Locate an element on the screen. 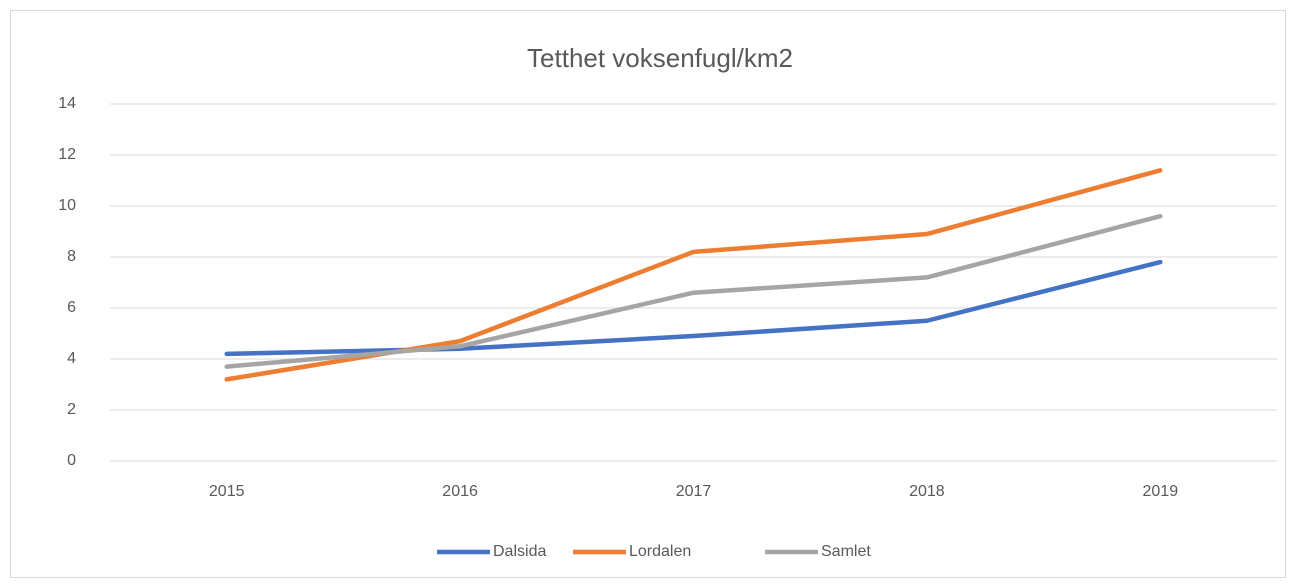 This screenshot has width=1296, height=585. x-tick-label: 2018 is located at coordinates (927, 491).